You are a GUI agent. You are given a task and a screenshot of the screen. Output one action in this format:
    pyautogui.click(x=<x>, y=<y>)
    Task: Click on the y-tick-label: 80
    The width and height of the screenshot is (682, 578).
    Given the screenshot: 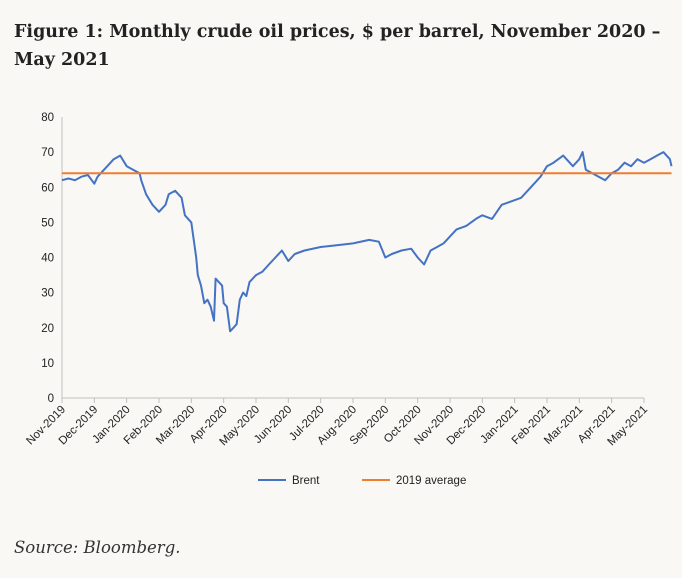 What is the action you would take?
    pyautogui.click(x=47, y=118)
    